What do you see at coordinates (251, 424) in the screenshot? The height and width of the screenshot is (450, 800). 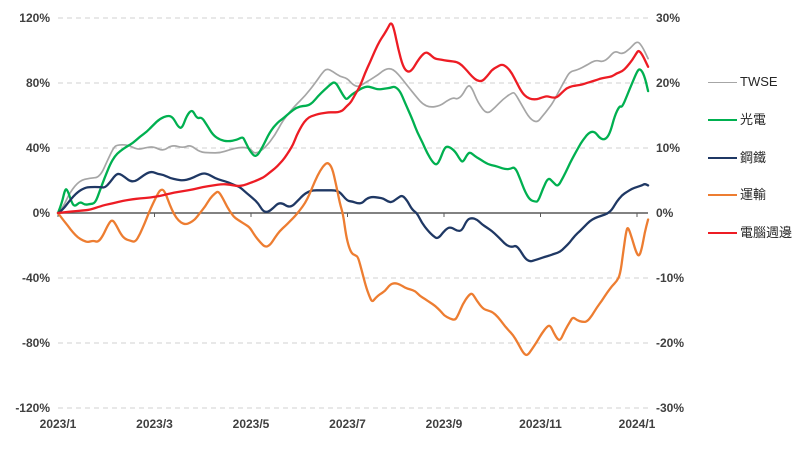 I see `x-axis-tick-label: 2023/5` at bounding box center [251, 424].